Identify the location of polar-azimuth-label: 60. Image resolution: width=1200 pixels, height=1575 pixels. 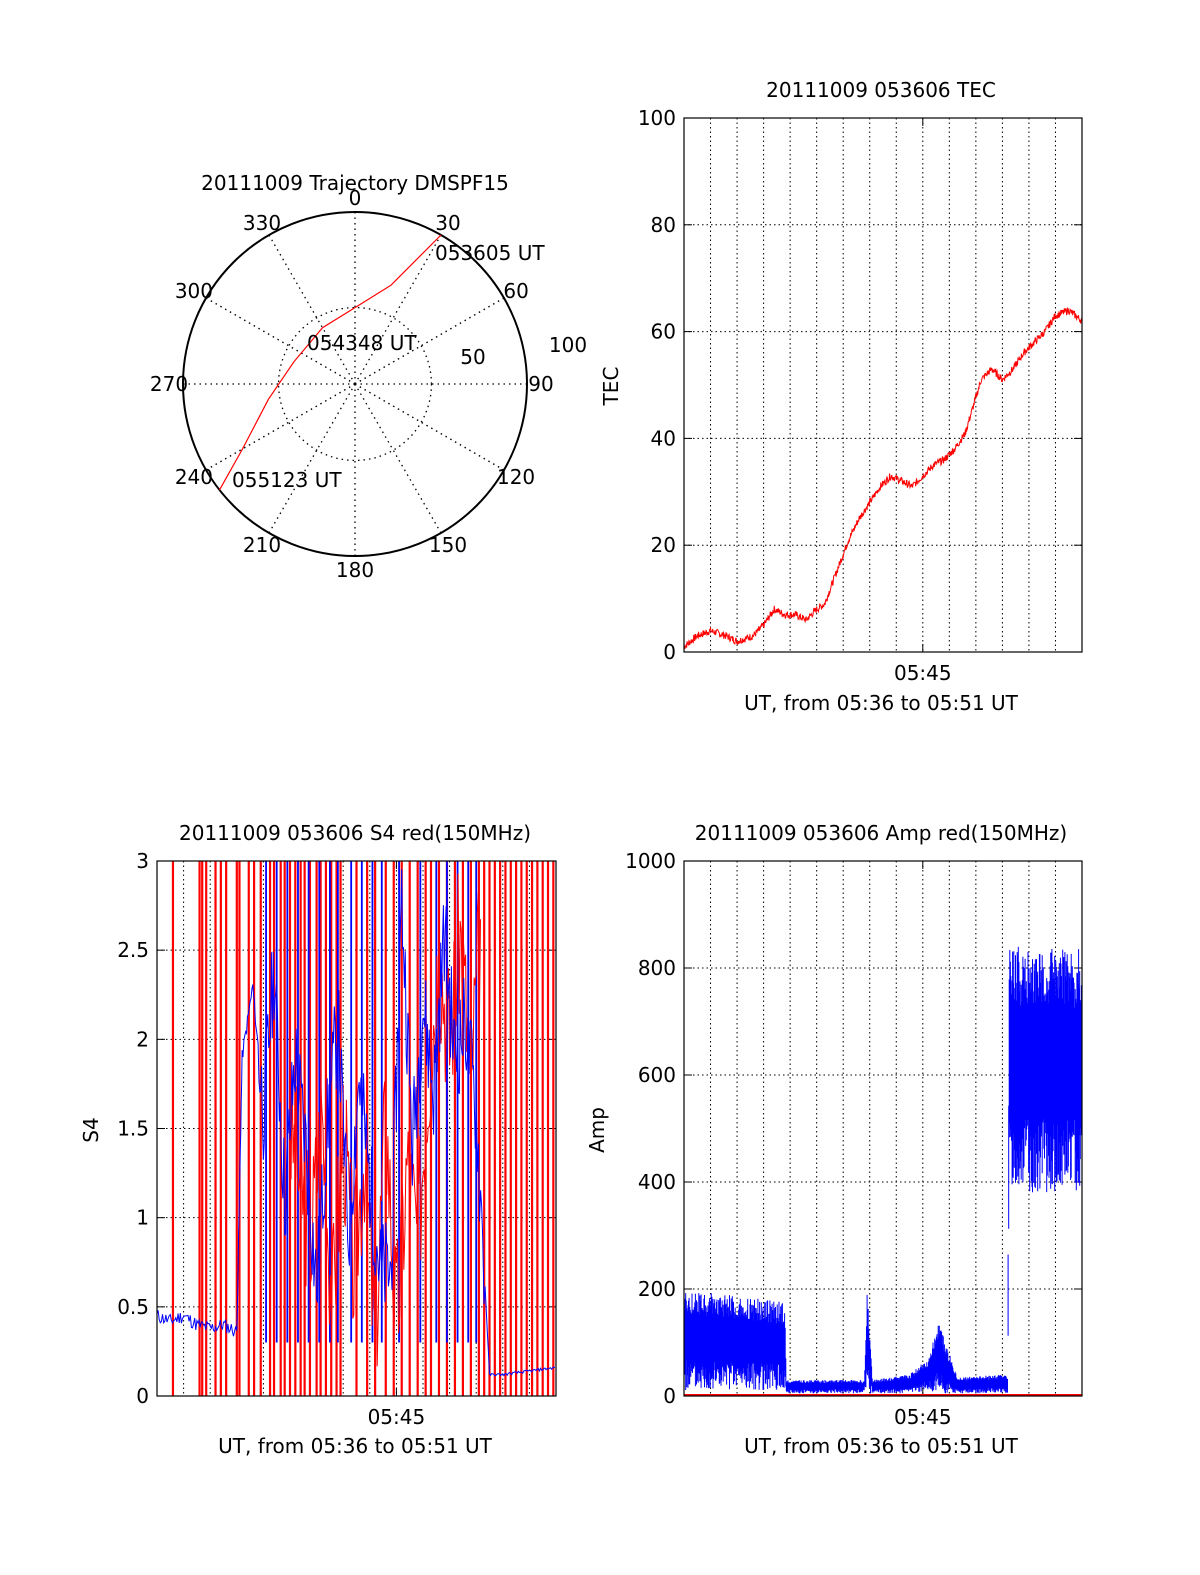
(515, 291).